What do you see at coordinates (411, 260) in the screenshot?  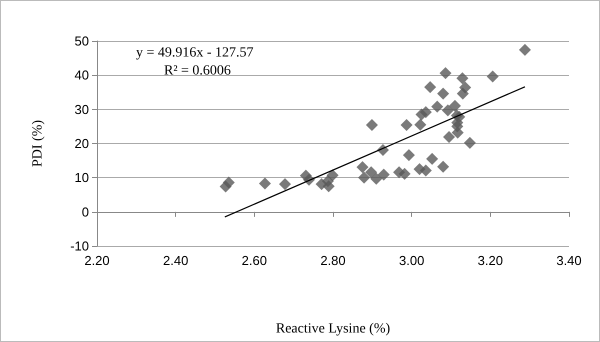 I see `x-tick-label: 3.00` at bounding box center [411, 260].